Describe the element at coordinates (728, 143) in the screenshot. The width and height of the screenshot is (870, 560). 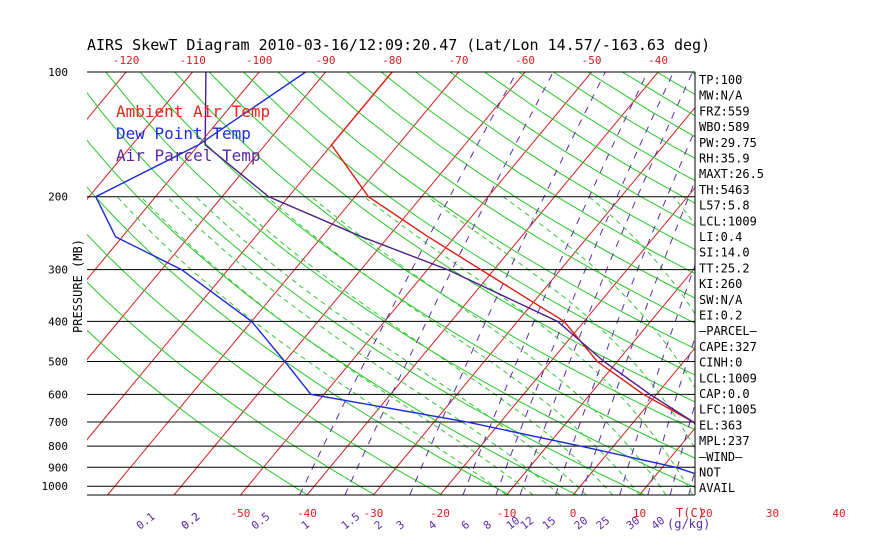
I see `index-entry: PW:29.75` at that location.